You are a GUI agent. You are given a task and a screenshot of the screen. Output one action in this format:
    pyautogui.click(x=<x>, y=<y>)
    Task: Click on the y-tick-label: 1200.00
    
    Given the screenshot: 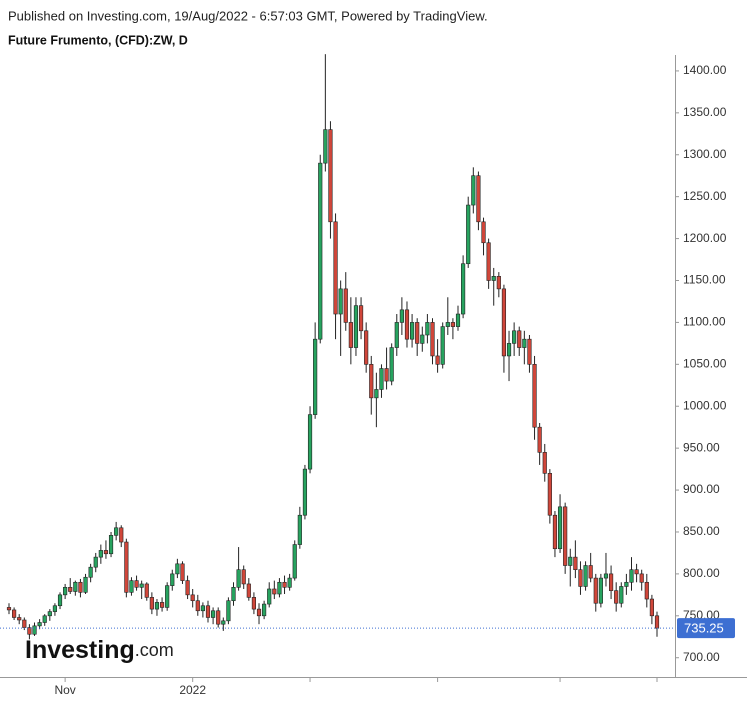 What is the action you would take?
    pyautogui.click(x=705, y=238)
    